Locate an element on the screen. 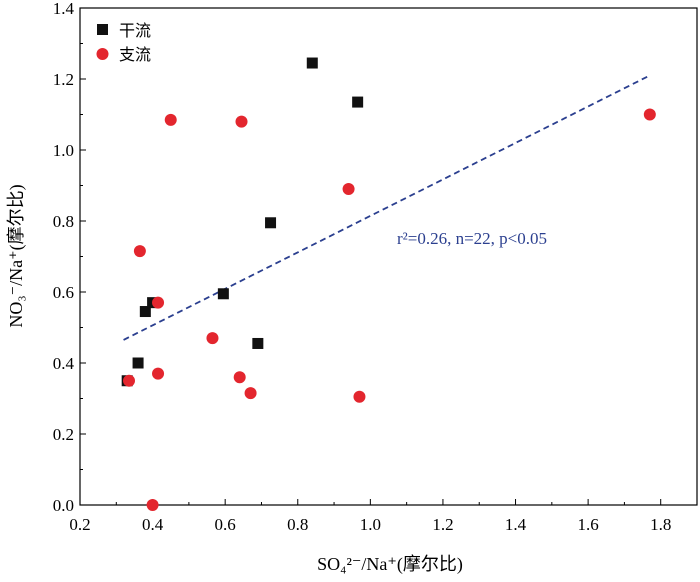 This screenshot has height=582, width=700. y-tick-label: 0.4 is located at coordinates (64, 363).